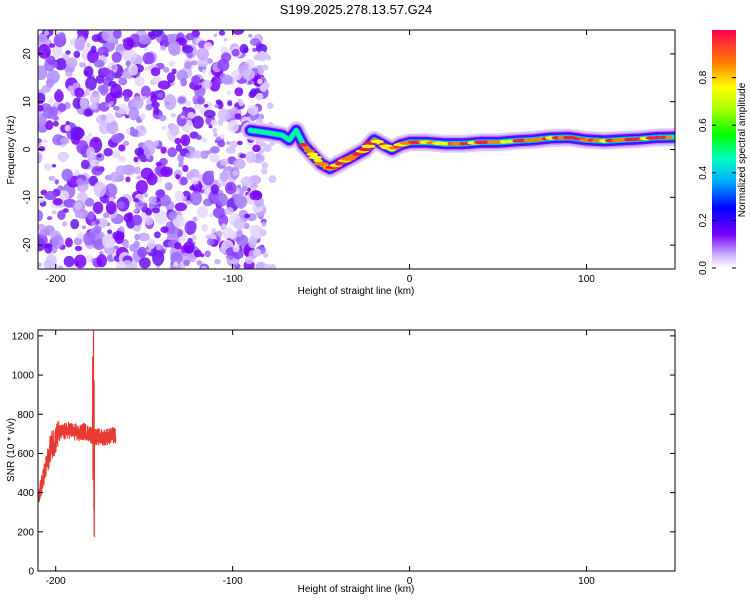  I want to click on y-tick-label: 20, so click(27, 54).